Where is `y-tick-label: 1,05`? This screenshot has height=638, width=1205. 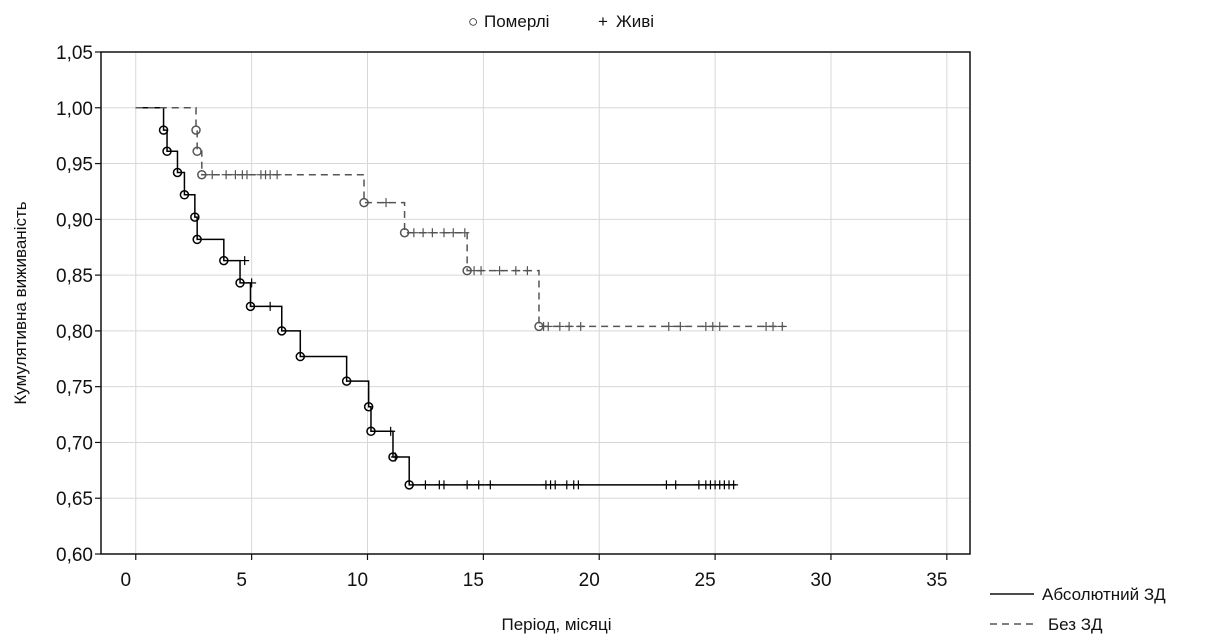
y-tick-label: 1,05 is located at coordinates (74, 53).